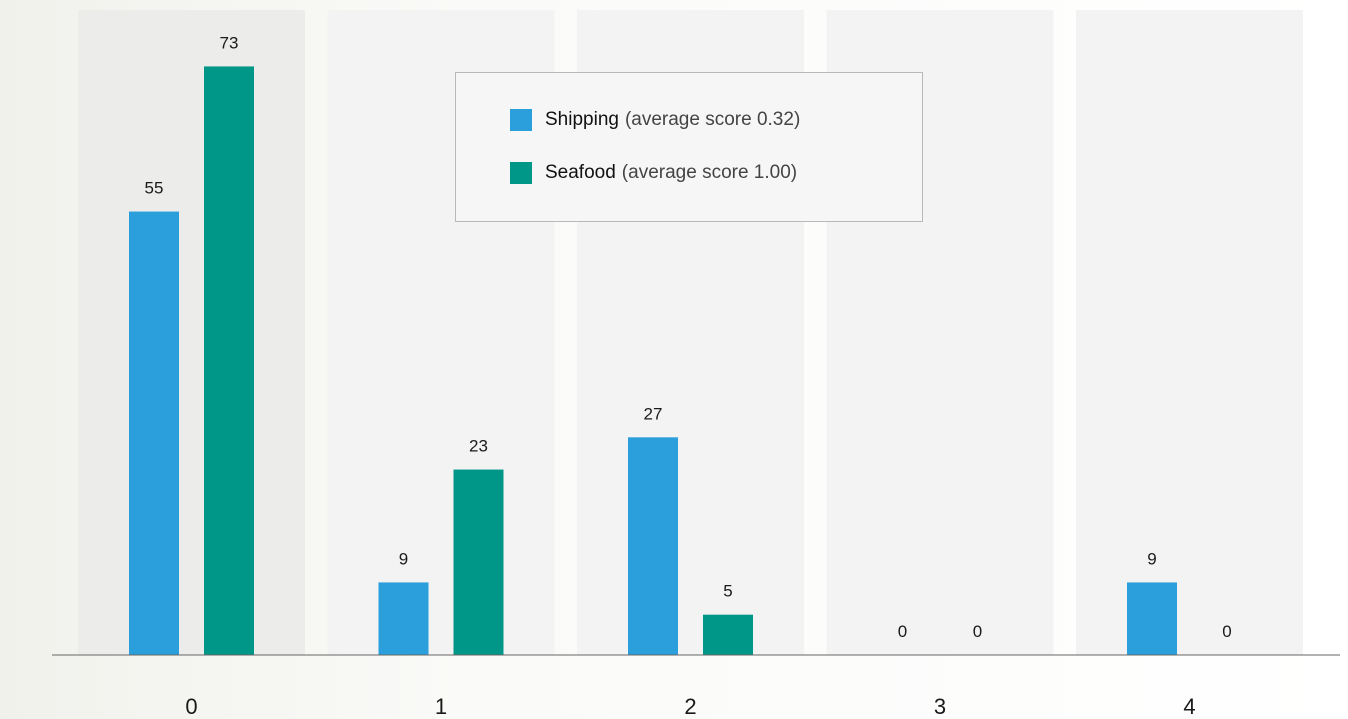  I want to click on legend-swatch-shipping, so click(521, 120).